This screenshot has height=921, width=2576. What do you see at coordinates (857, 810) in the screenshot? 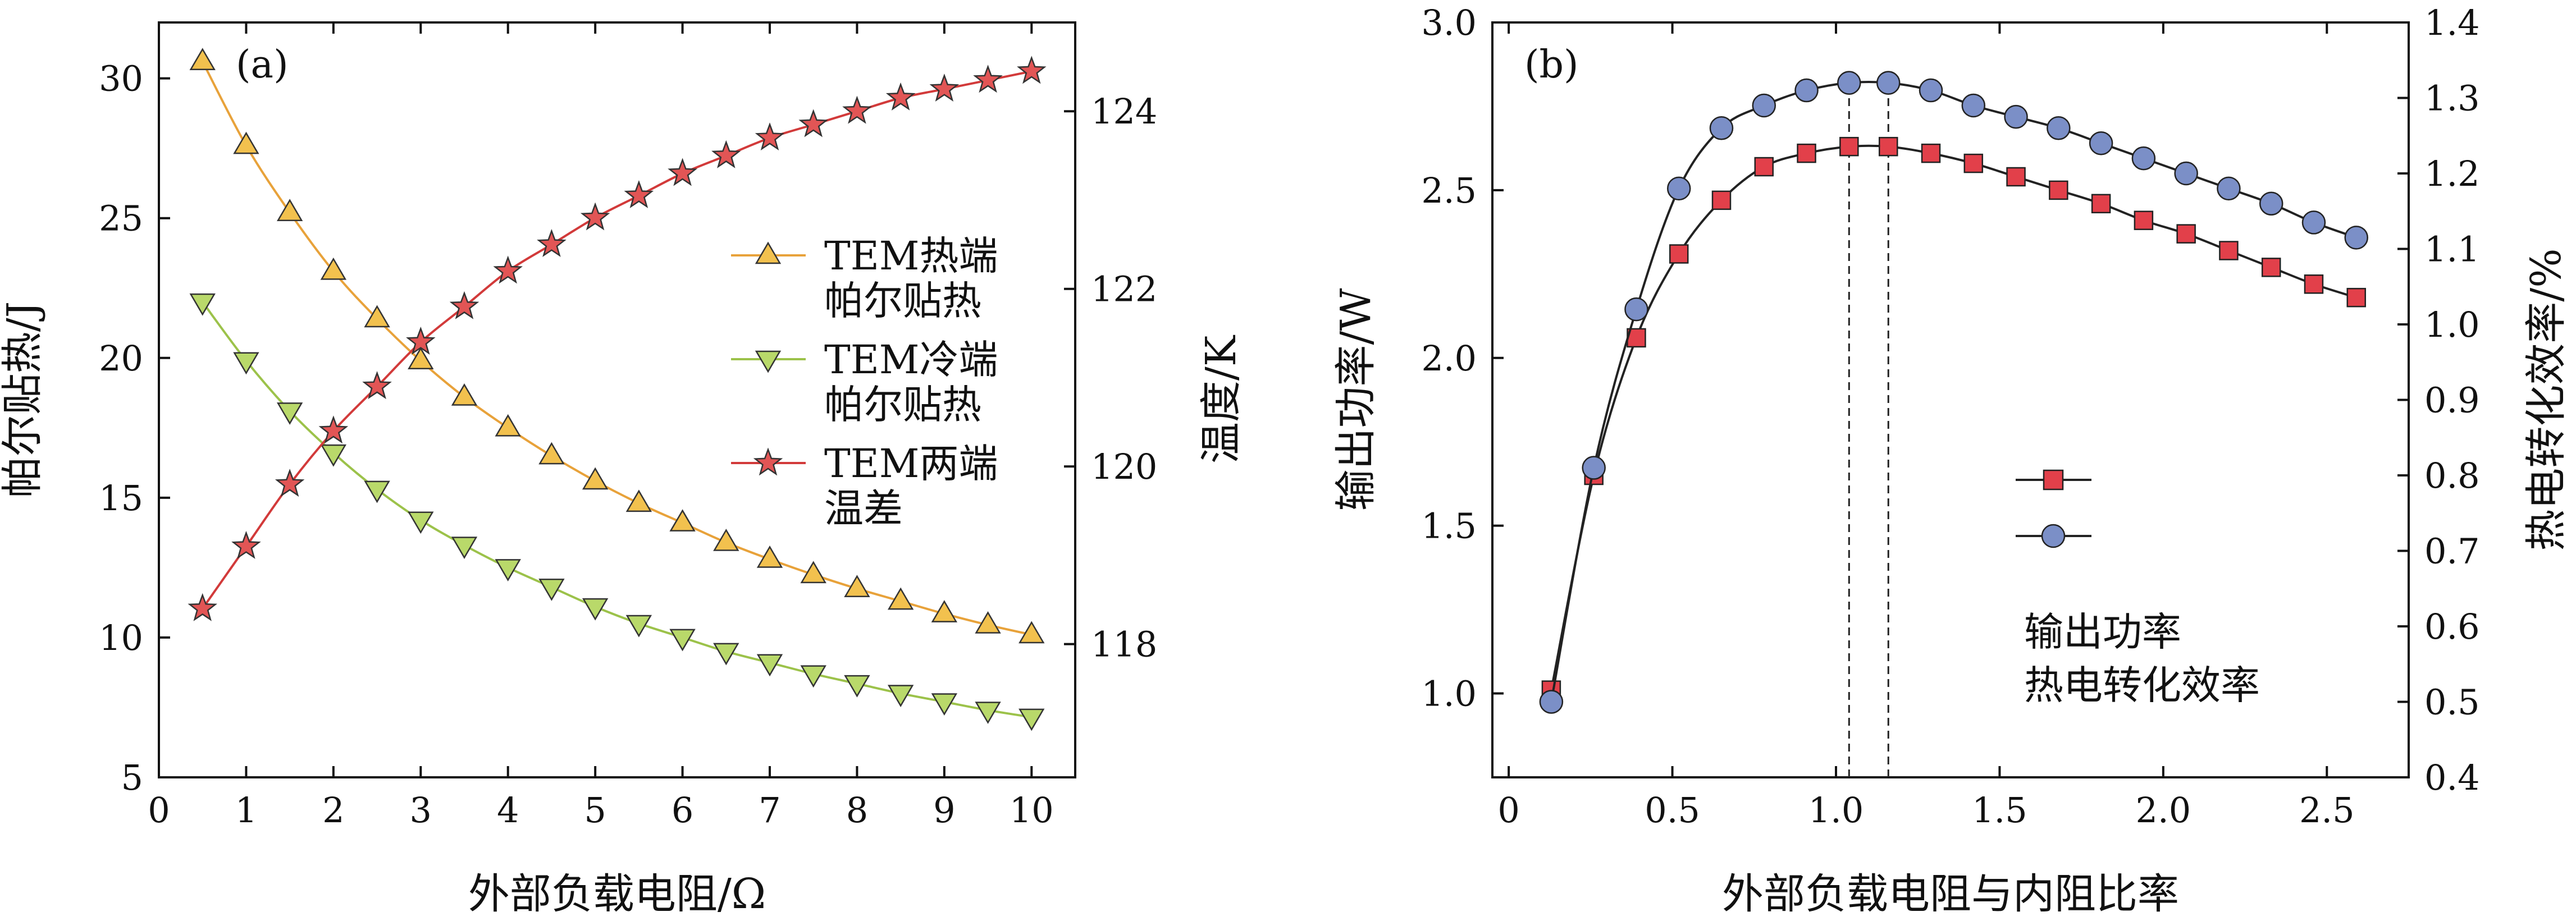
I see `x-tick-label: 8` at bounding box center [857, 810].